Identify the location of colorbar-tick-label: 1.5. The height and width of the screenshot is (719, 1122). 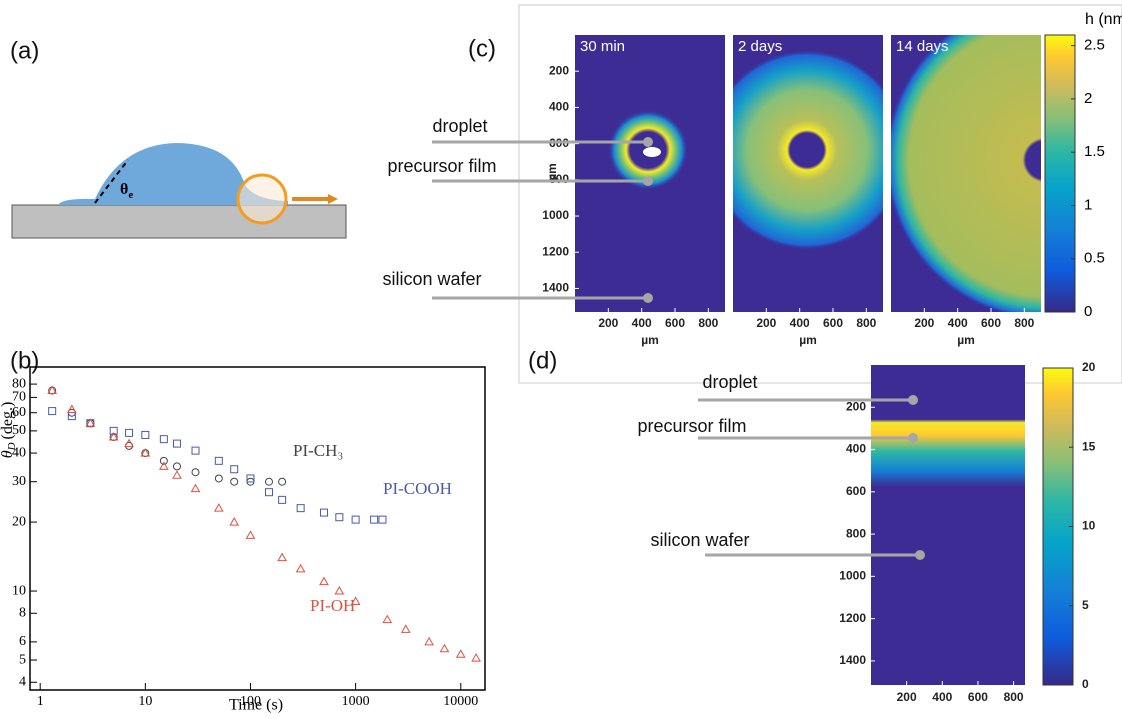
(1094, 151).